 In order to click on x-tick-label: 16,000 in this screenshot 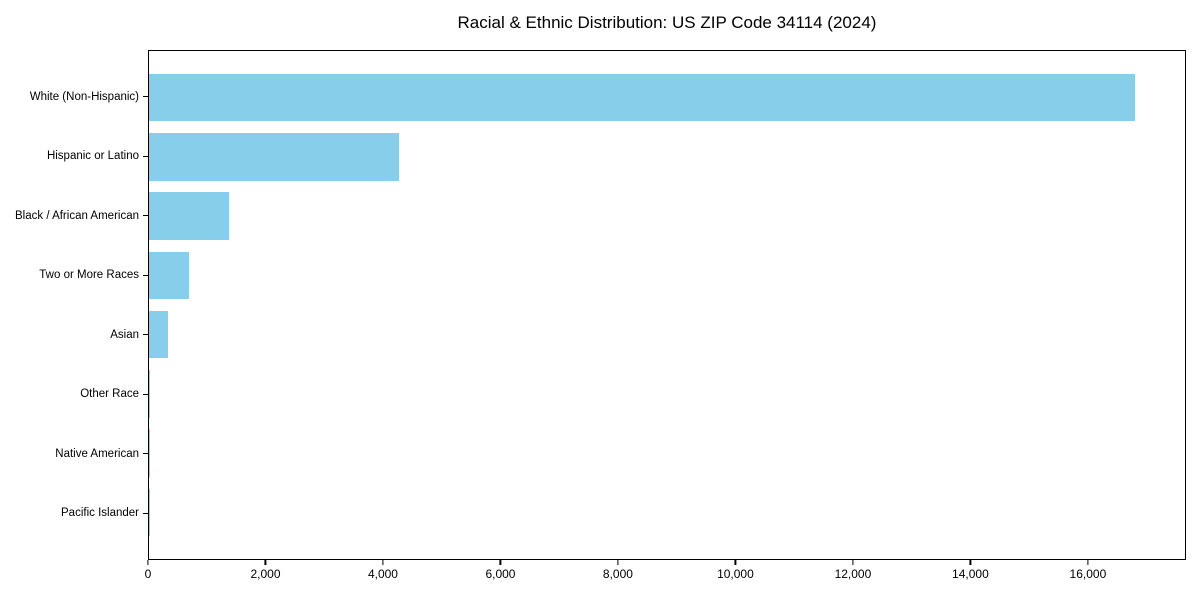, I will do `click(1088, 574)`.